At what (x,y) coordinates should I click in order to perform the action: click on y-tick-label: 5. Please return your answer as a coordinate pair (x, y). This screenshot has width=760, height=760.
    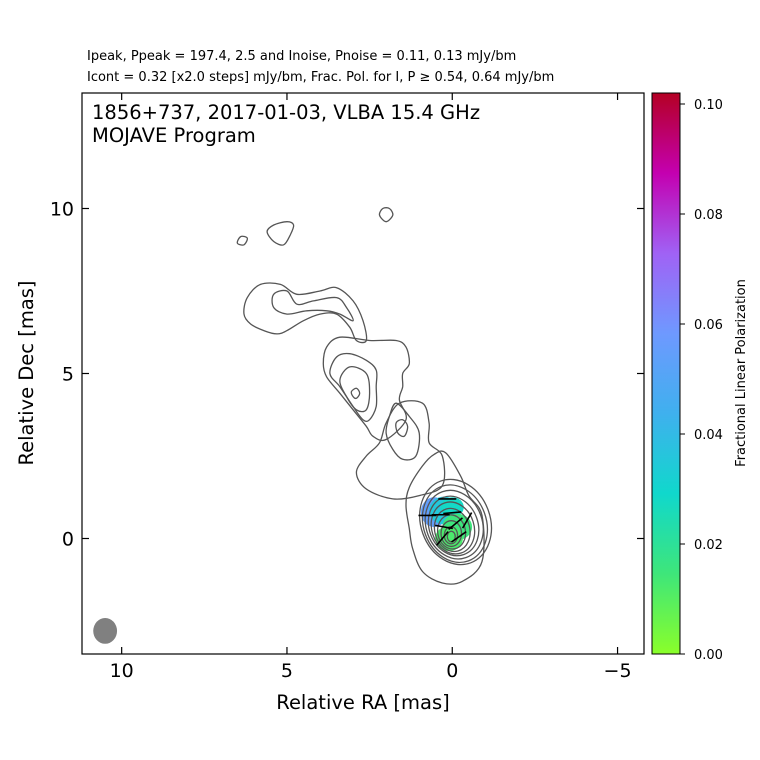
    Looking at the image, I should click on (68, 375).